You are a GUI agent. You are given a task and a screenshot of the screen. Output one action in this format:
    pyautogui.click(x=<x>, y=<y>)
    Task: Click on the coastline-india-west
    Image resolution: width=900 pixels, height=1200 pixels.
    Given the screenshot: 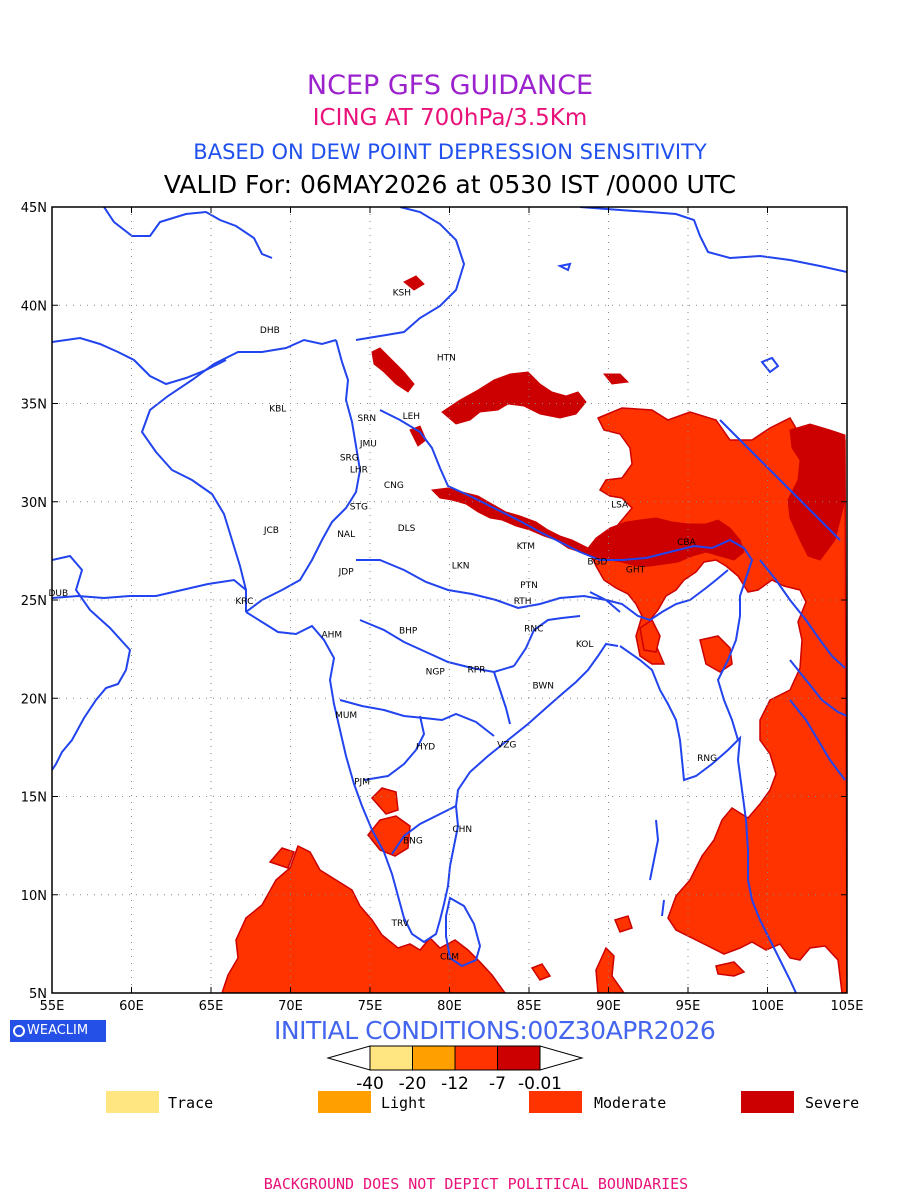 What is the action you would take?
    pyautogui.click(x=432, y=777)
    